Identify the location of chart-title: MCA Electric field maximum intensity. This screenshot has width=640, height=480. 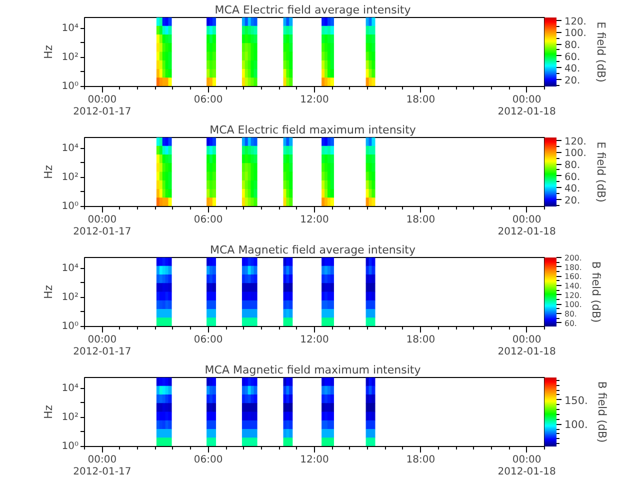
(313, 130).